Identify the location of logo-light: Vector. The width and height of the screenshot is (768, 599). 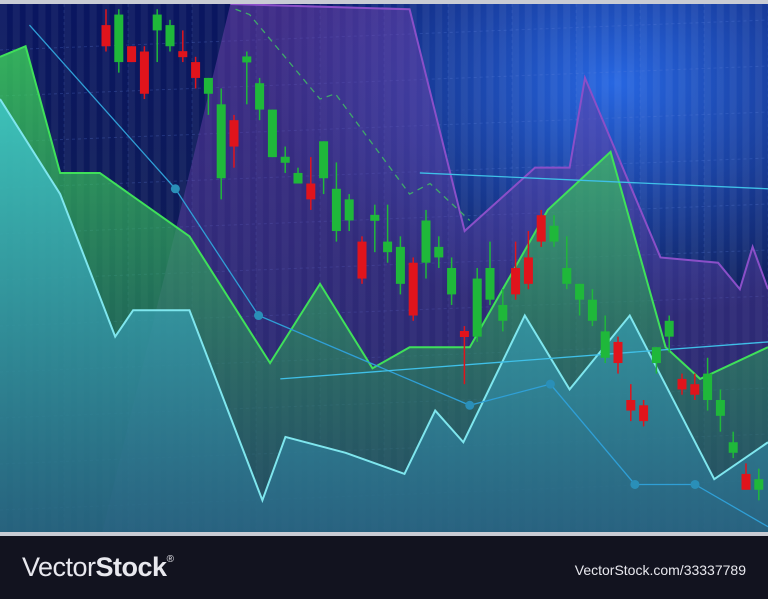
(59, 567).